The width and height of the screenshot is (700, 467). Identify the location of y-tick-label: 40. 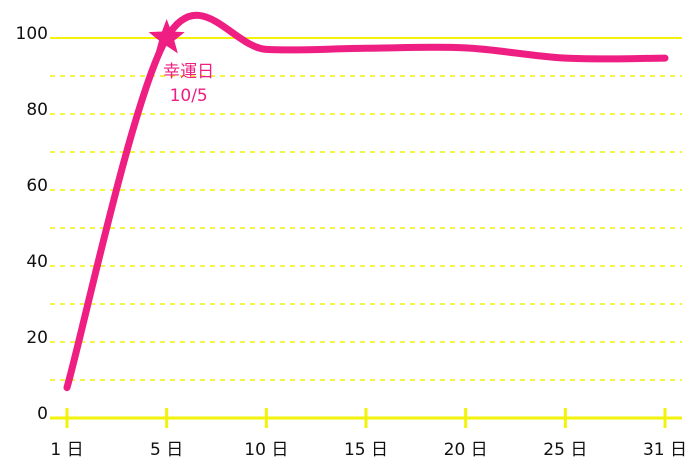
(37, 262).